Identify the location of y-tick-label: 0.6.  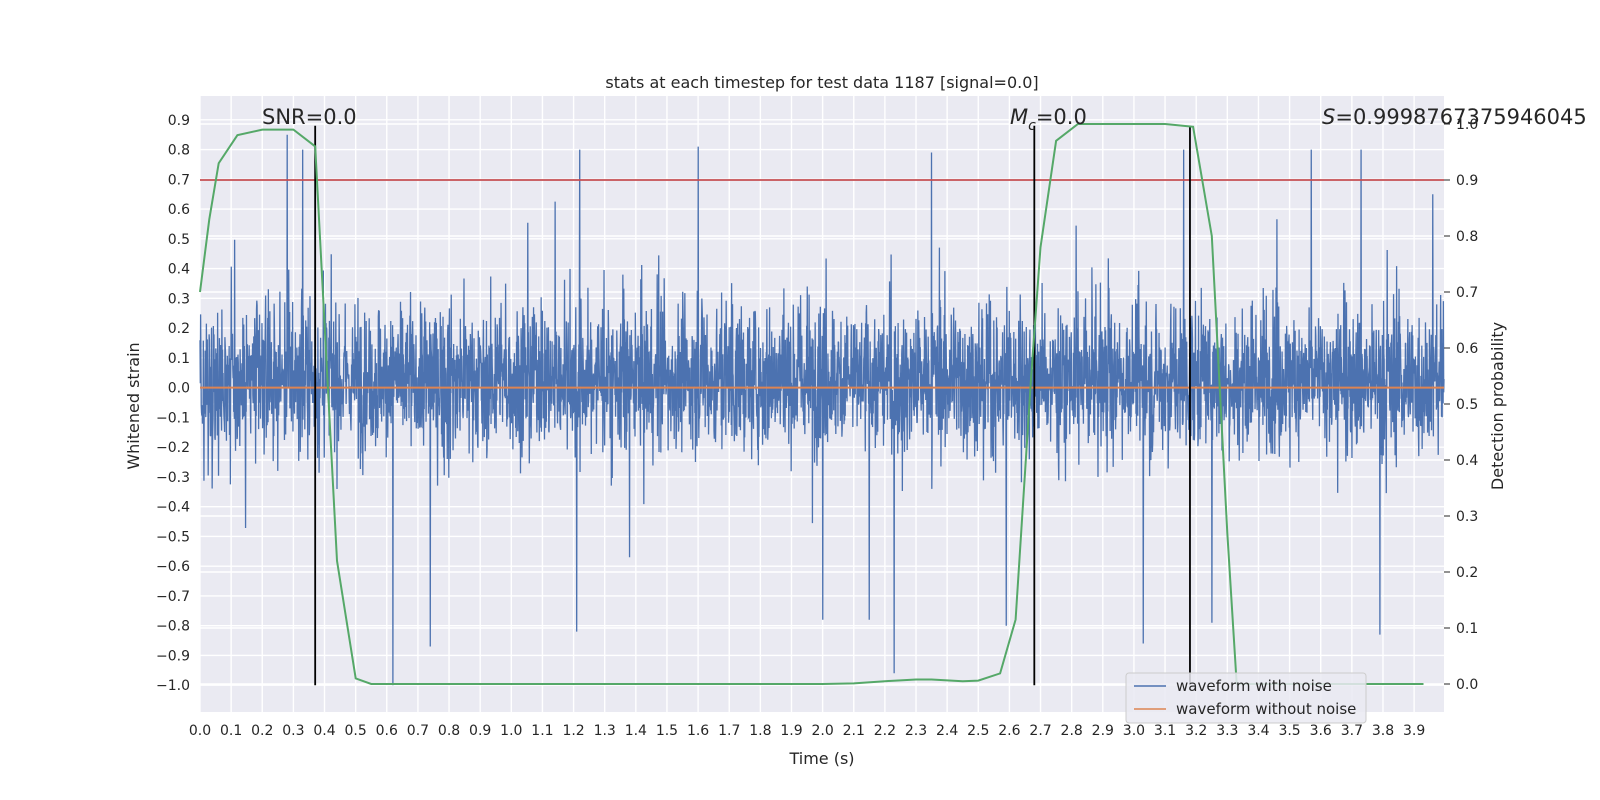
(179, 210).